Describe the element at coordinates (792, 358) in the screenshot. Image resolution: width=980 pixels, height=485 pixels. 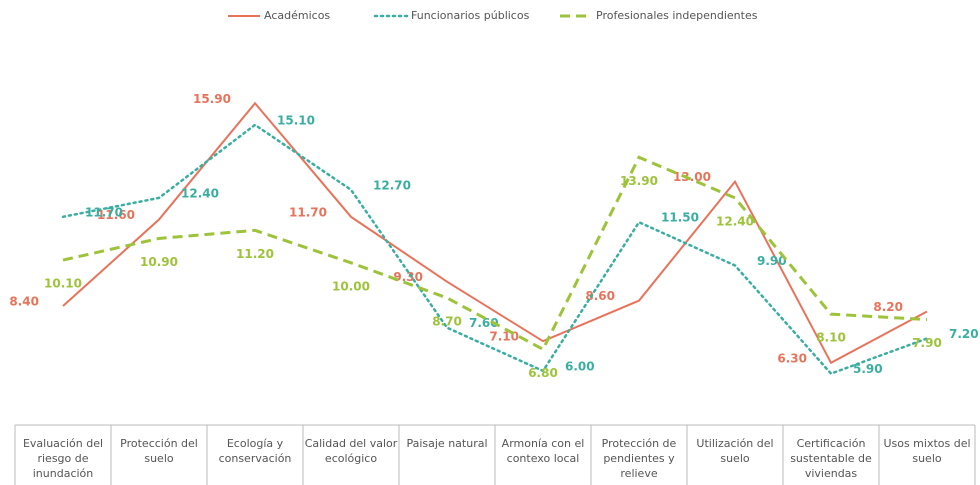
I see `data-label: 6.30` at that location.